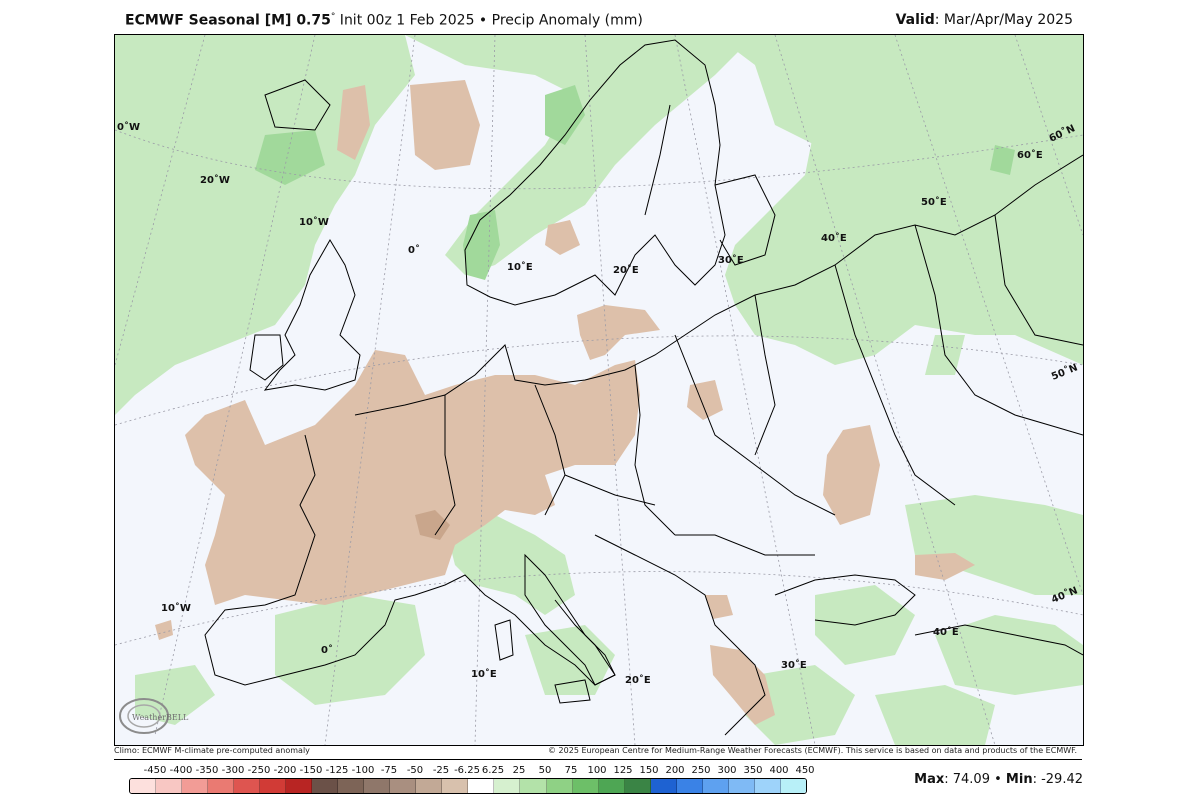  I want to click on weatherbell-logo: WeatherBELL, so click(154, 716).